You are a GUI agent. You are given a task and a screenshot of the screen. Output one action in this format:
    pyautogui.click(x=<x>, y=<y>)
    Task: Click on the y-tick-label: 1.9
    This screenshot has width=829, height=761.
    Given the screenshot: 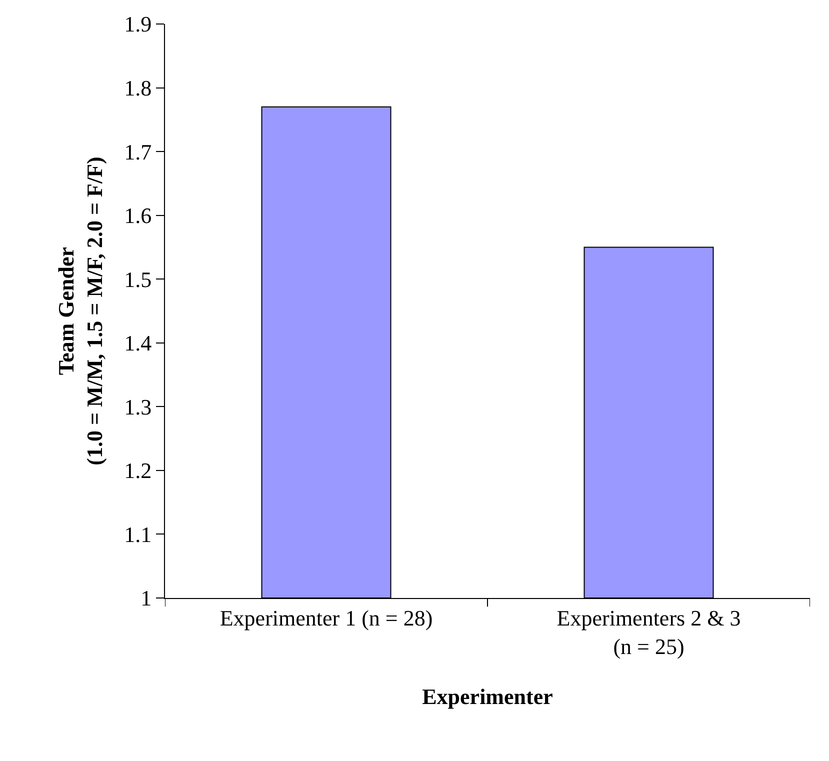 What is the action you would take?
    pyautogui.click(x=138, y=24)
    